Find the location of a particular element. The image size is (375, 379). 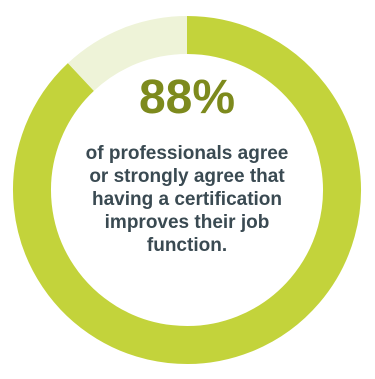

percentage-value: 88% is located at coordinates (187, 97).